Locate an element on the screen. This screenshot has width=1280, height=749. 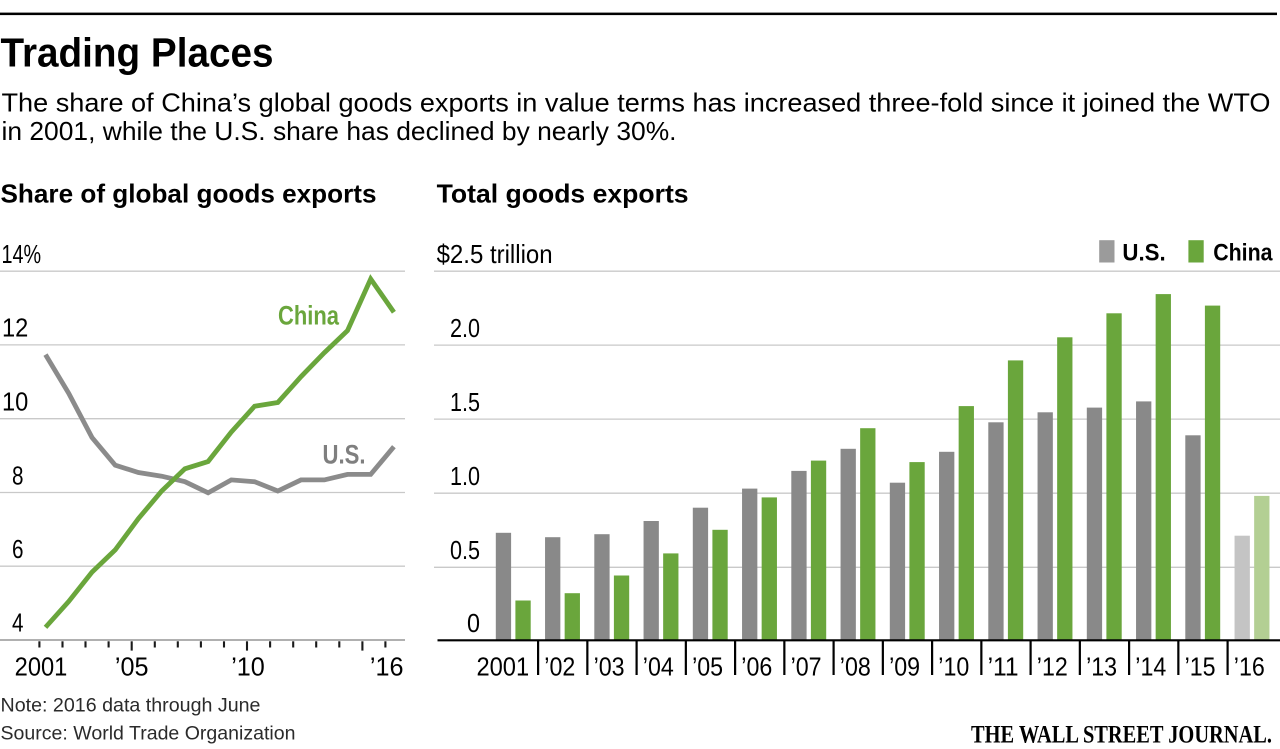
svg-text: 10 is located at coordinates (15, 402).